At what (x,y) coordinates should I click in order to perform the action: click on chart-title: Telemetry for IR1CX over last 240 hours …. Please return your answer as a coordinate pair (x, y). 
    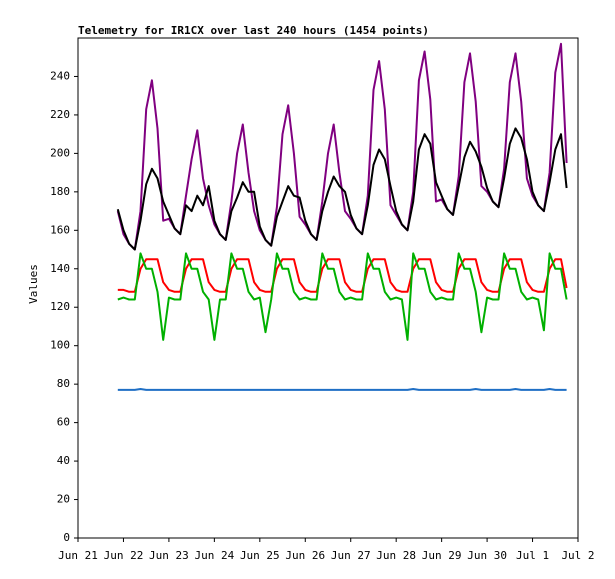
    Looking at the image, I should click on (253, 30).